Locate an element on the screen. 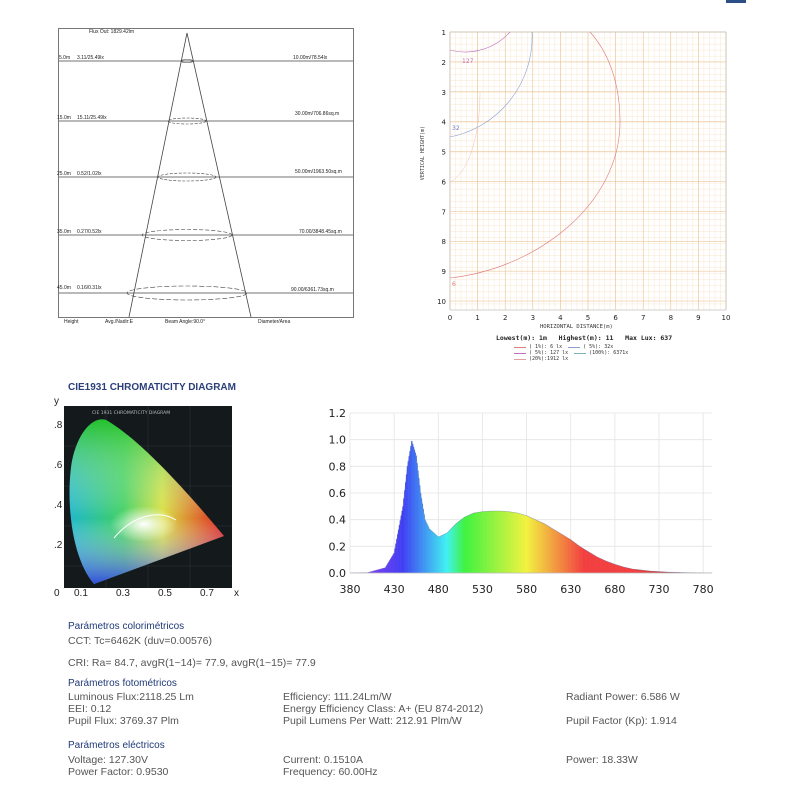 The image size is (800, 800). isolux-ylabel: VERTICAL HEIGHT(m) is located at coordinates (423, 153).